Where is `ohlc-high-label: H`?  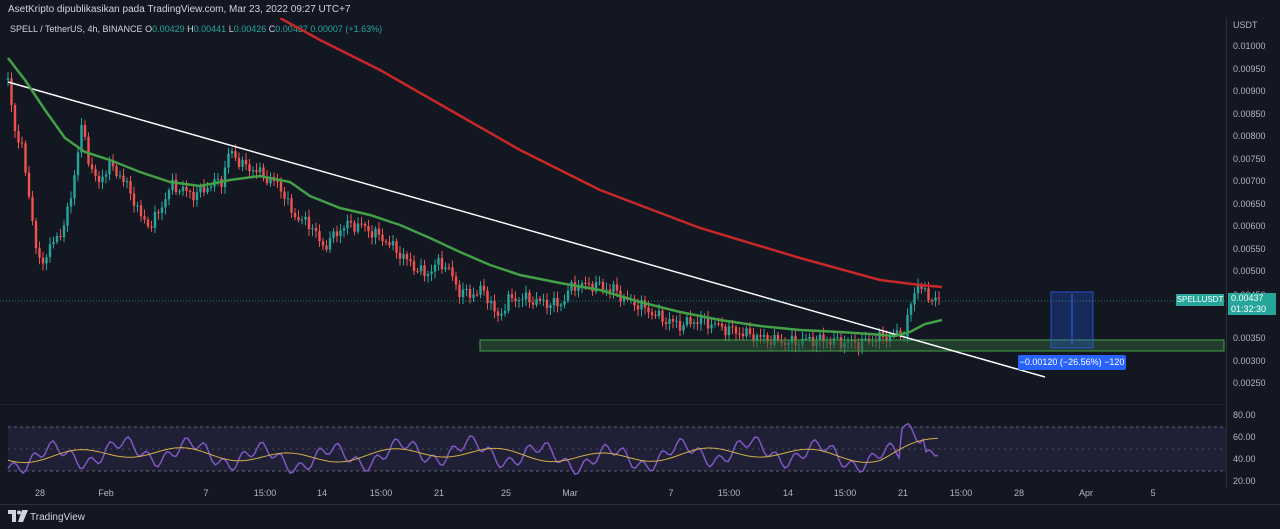 ohlc-high-label: H is located at coordinates (190, 29).